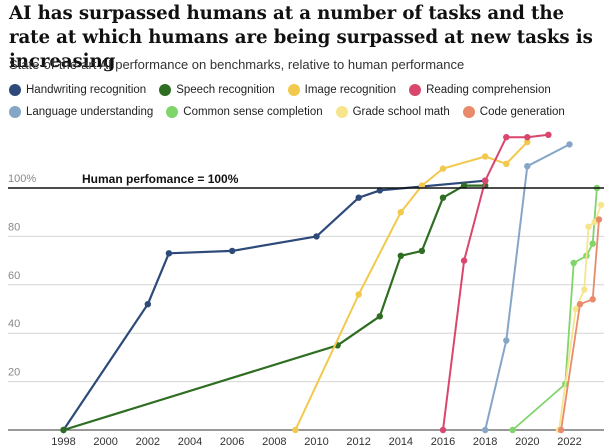  I want to click on legend-label: Reading comprehension, so click(488, 90).